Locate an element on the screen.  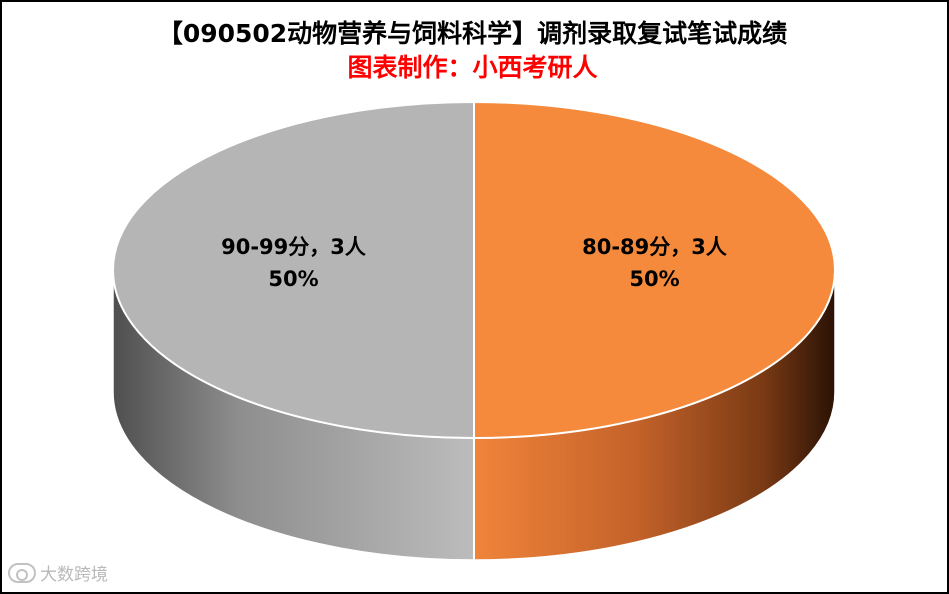
watermark-logo-icon is located at coordinates (22, 572).